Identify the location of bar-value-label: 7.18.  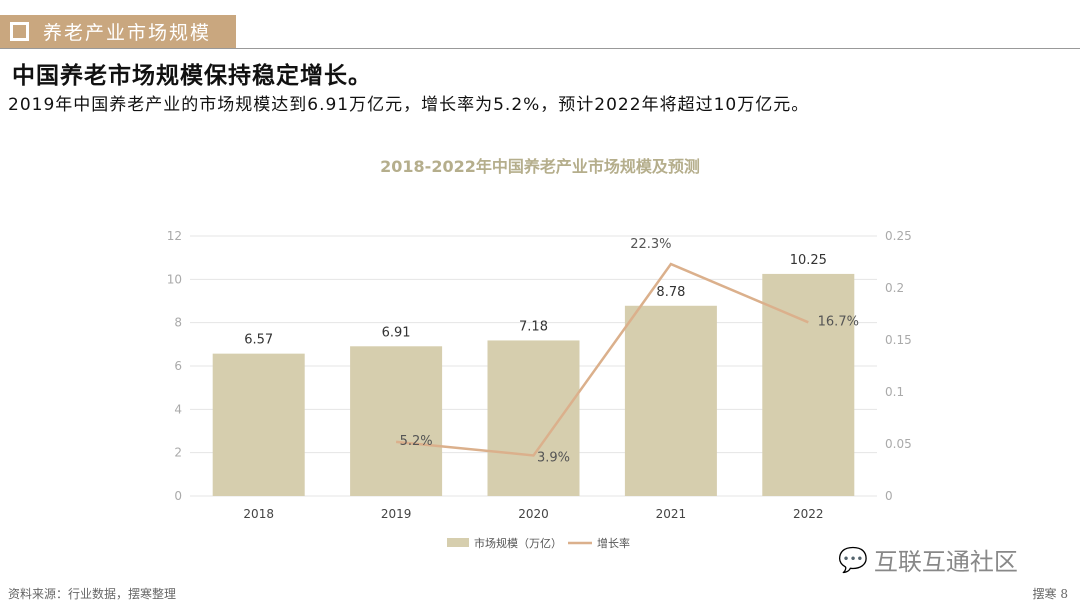
(533, 326).